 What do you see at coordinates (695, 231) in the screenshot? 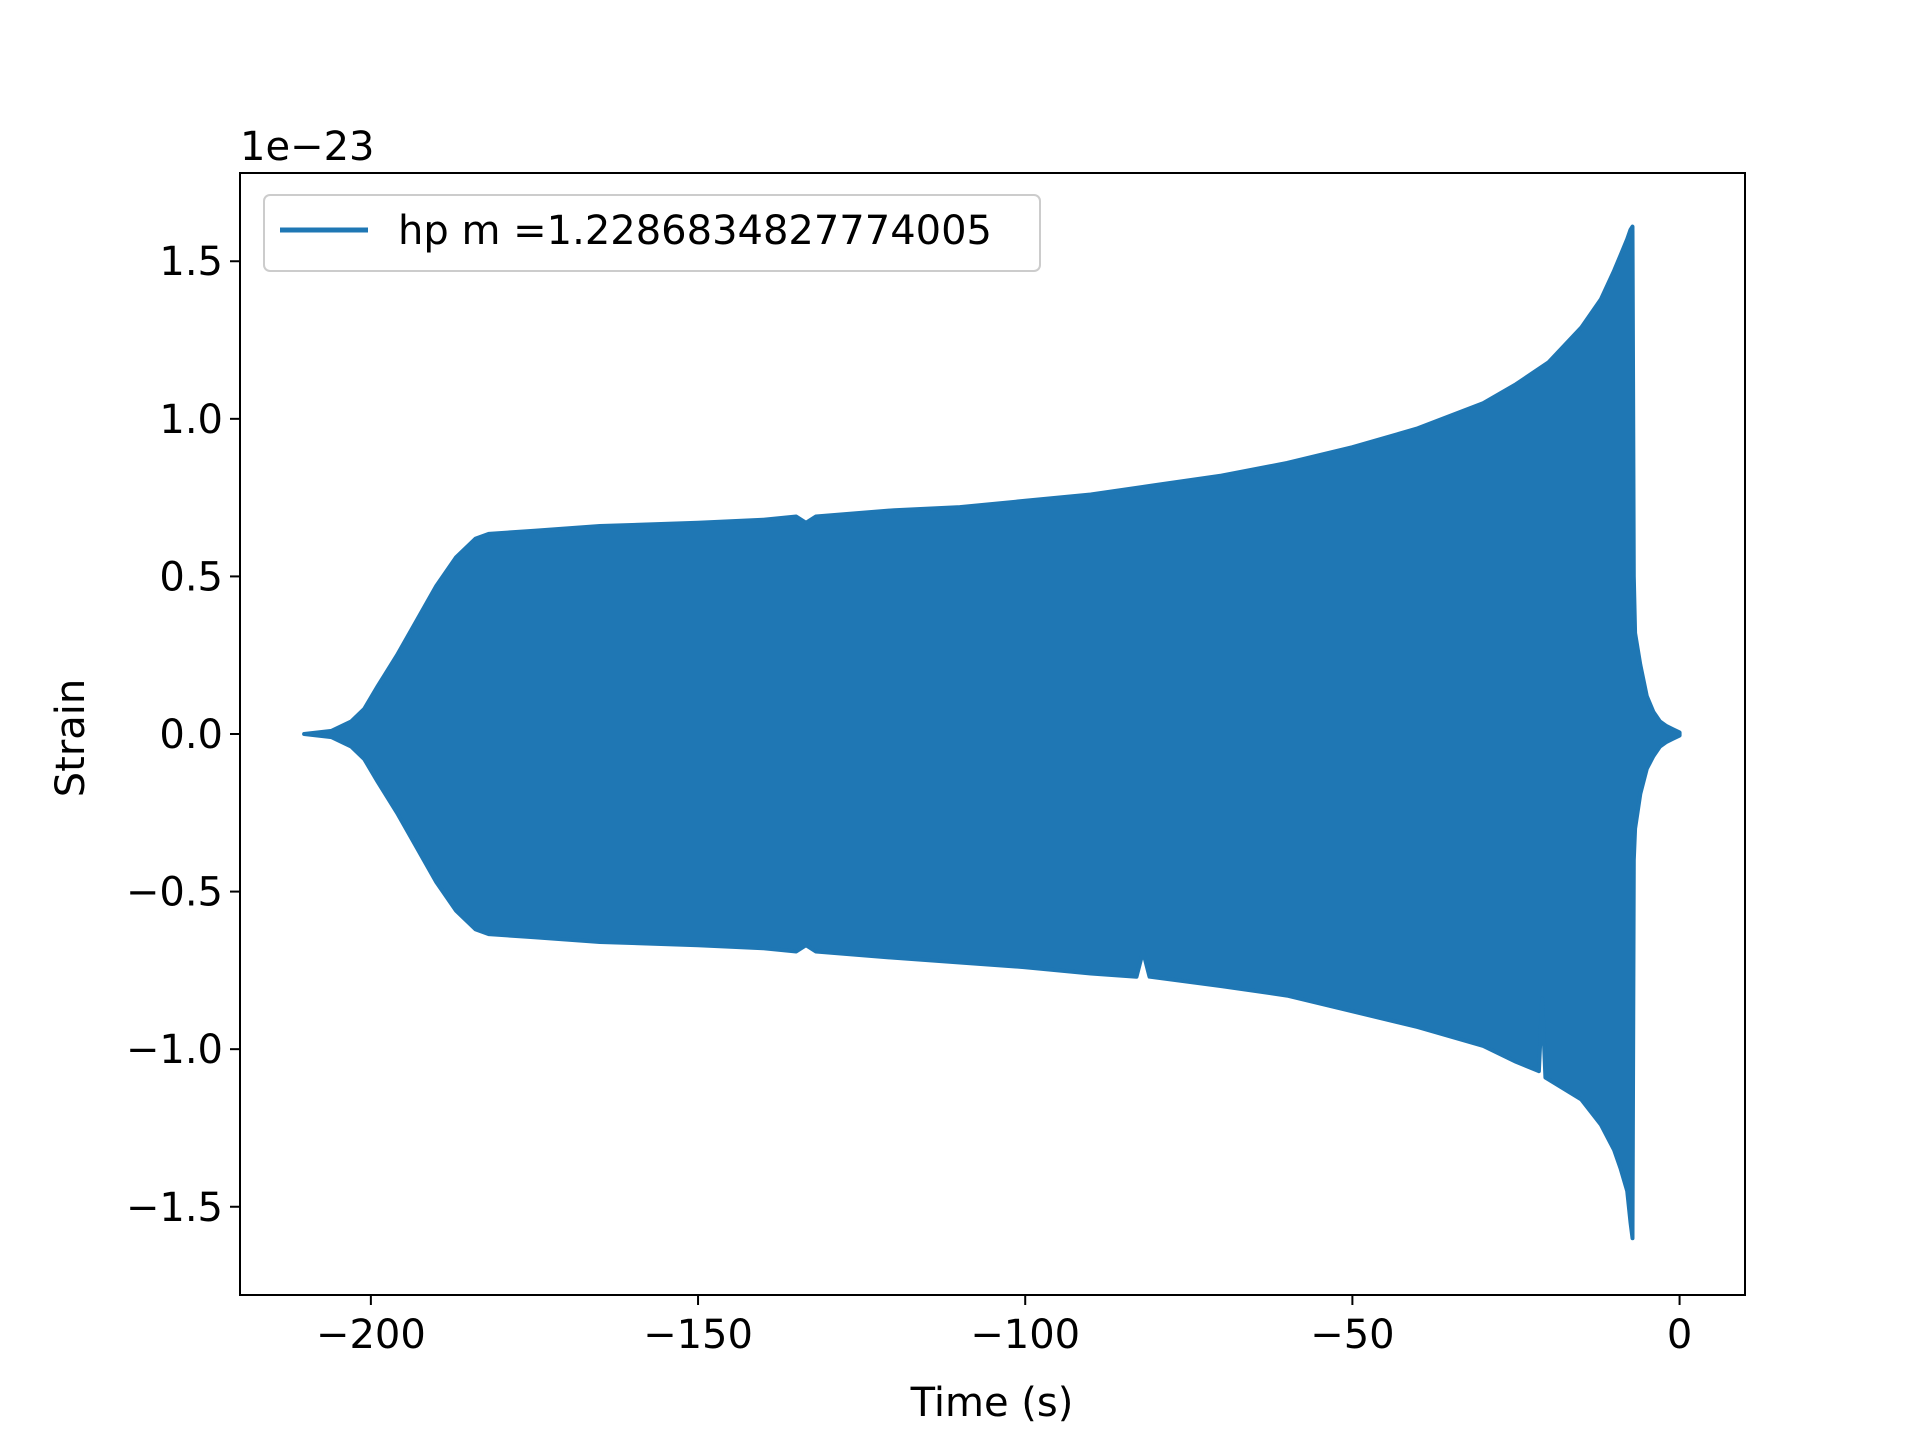
I see `legend-label: hp m =1.2286834827774005` at bounding box center [695, 231].